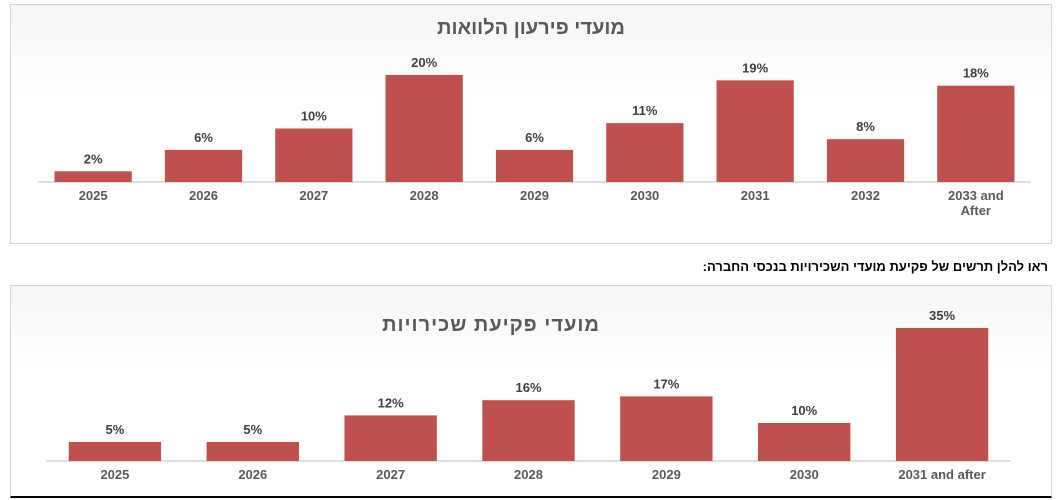 The image size is (1058, 500). What do you see at coordinates (93, 158) in the screenshot?
I see `data-label: 2%` at bounding box center [93, 158].